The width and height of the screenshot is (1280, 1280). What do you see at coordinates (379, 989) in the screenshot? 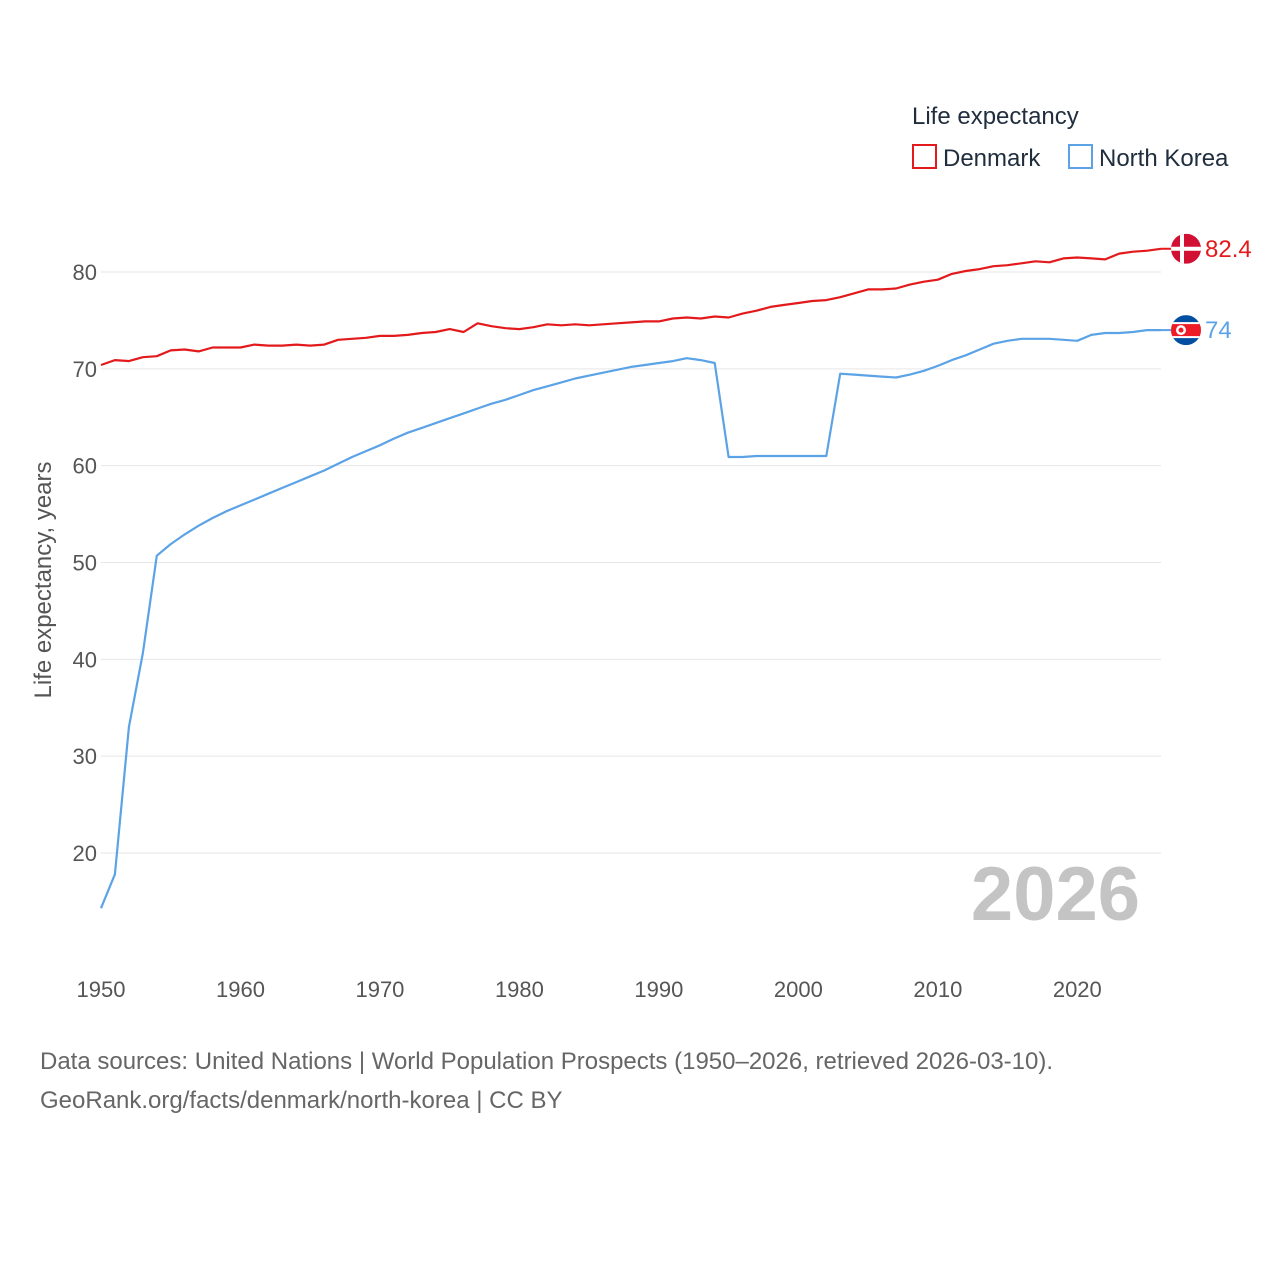
I see `x-tick-label-1970: 1970` at bounding box center [379, 989].